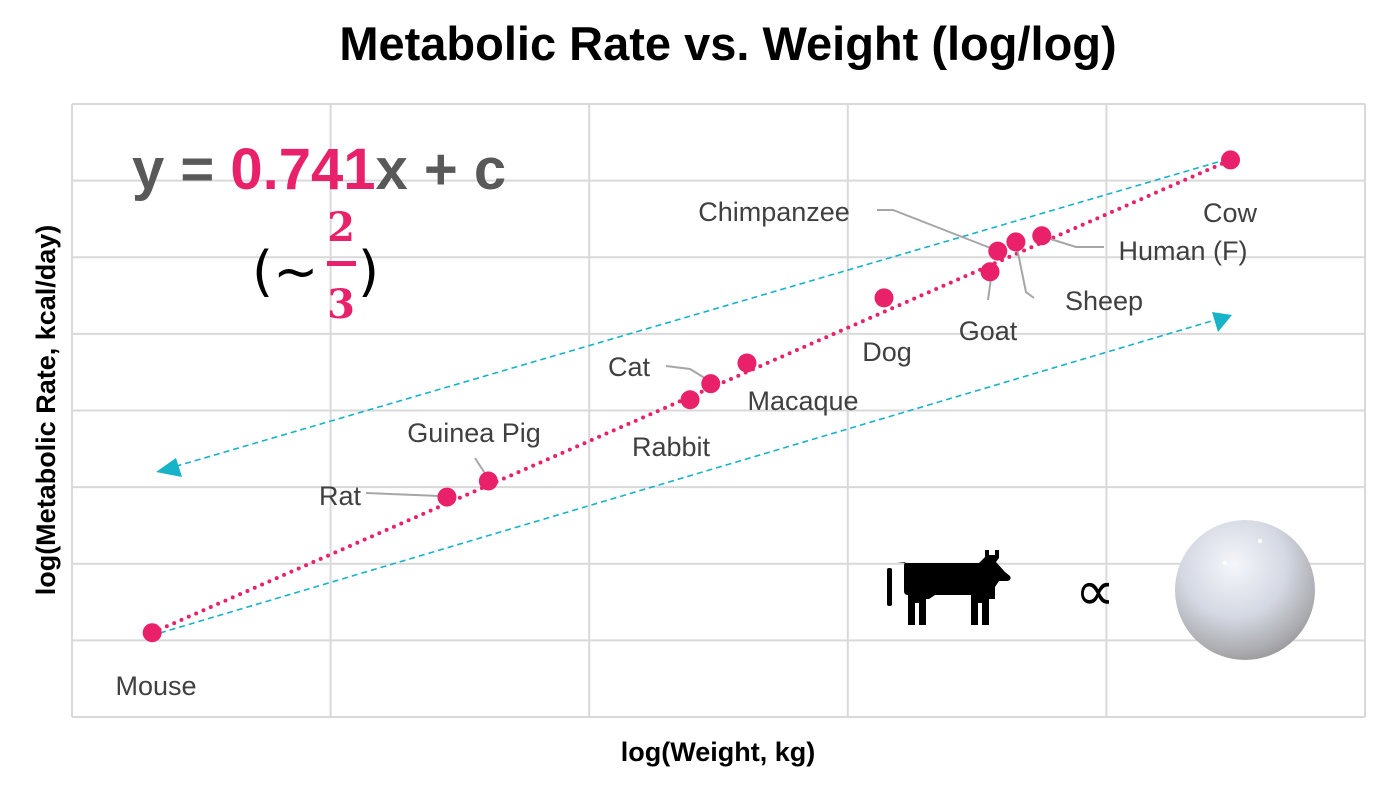  Describe the element at coordinates (1016, 242) in the screenshot. I see `point-sheep` at that location.